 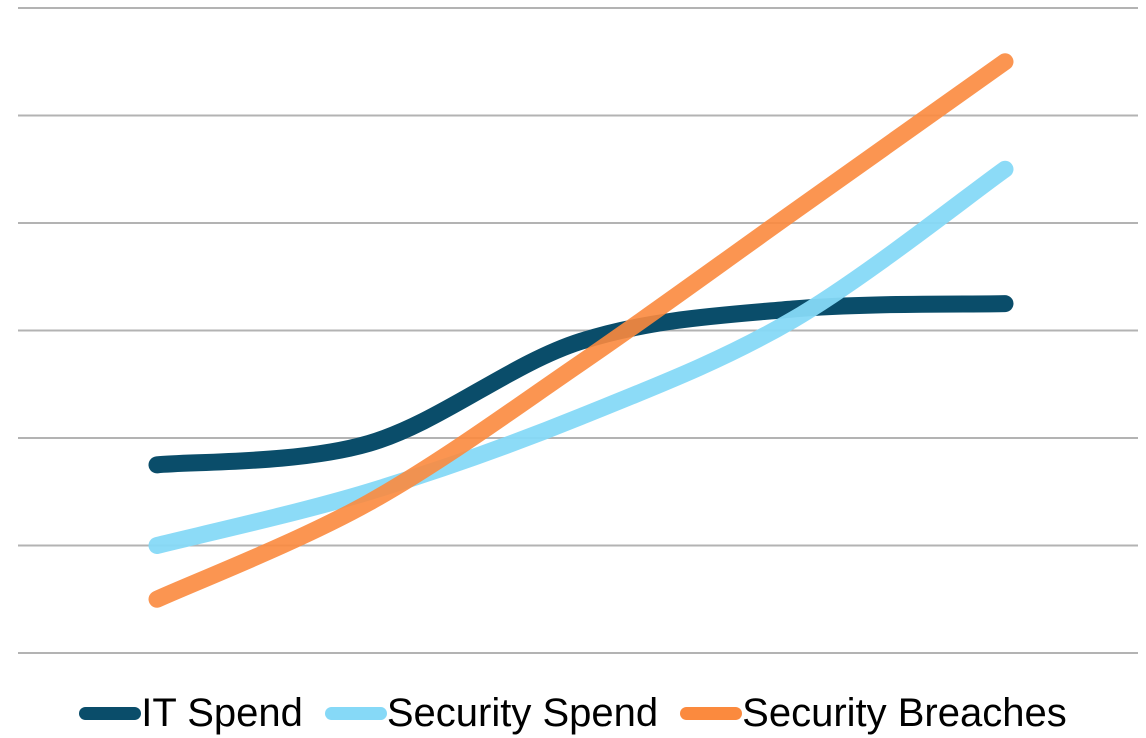 I want to click on legend-label-it-spend: IT Spend, so click(x=222, y=712).